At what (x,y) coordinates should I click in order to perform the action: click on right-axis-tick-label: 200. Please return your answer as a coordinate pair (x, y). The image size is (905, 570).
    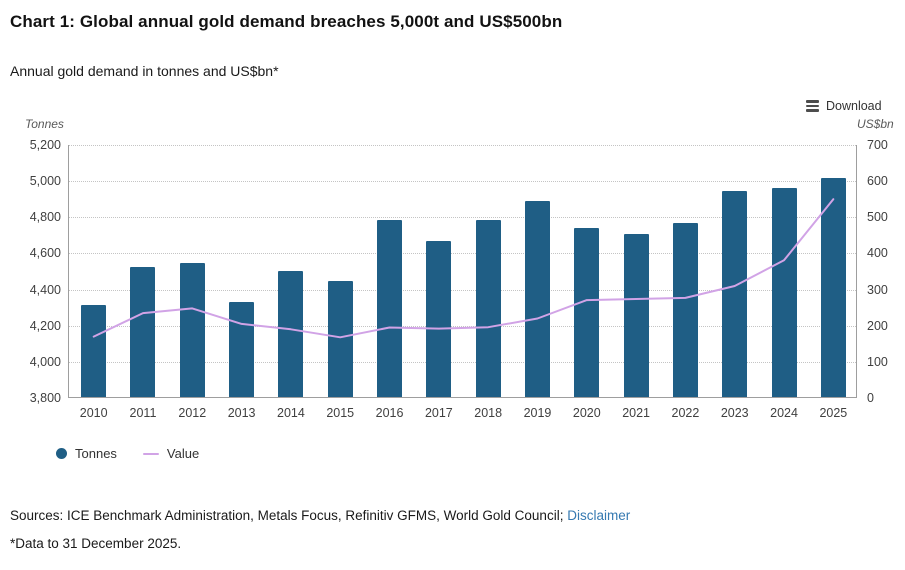
    Looking at the image, I should click on (877, 325).